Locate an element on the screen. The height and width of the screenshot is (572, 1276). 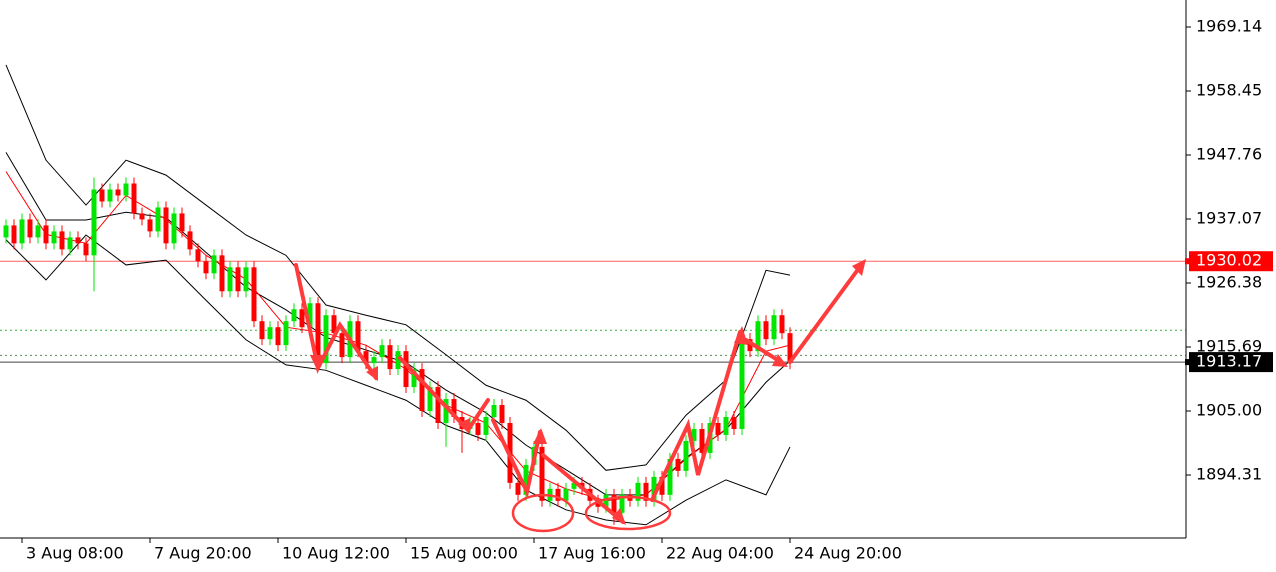
price-tag-label: 1913.17 is located at coordinates (1229, 361).